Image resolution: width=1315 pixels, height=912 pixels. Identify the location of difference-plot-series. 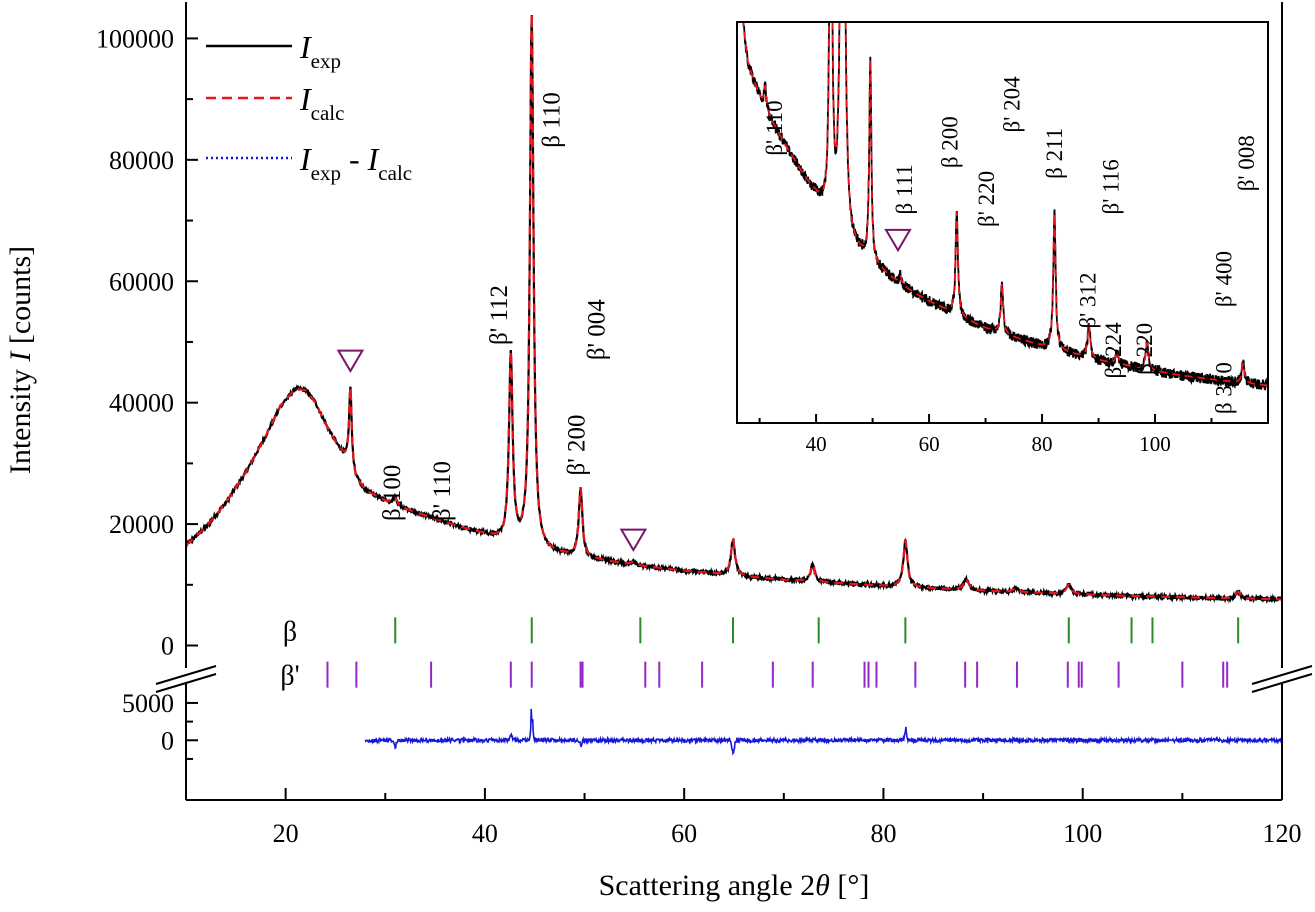
(823, 732).